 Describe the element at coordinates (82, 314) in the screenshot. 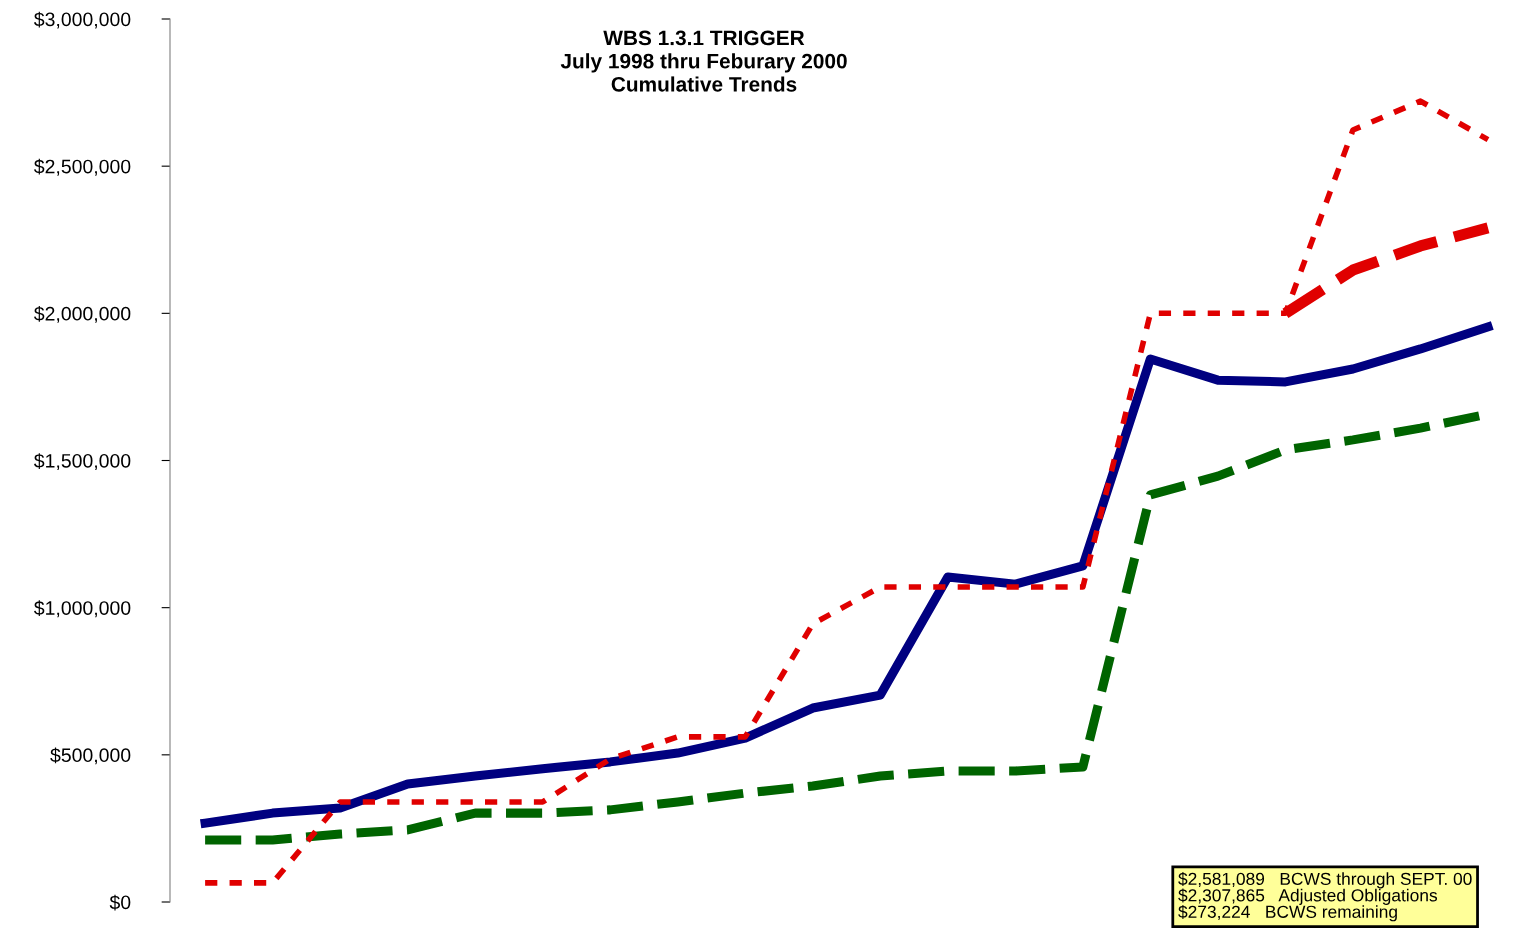

I see `y-tick-label: $2,000,000` at that location.